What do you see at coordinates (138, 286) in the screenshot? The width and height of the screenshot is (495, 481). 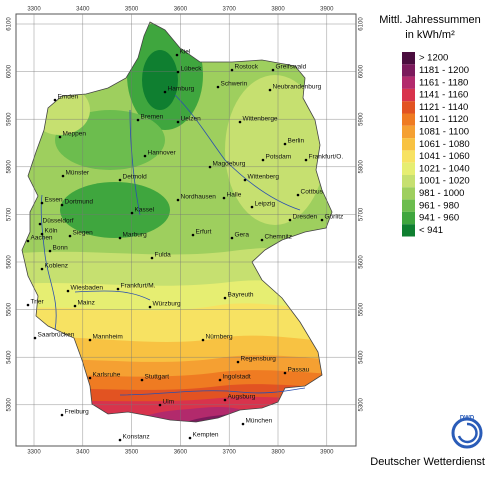 I see `city-label: Frankfurt/M.` at bounding box center [138, 286].